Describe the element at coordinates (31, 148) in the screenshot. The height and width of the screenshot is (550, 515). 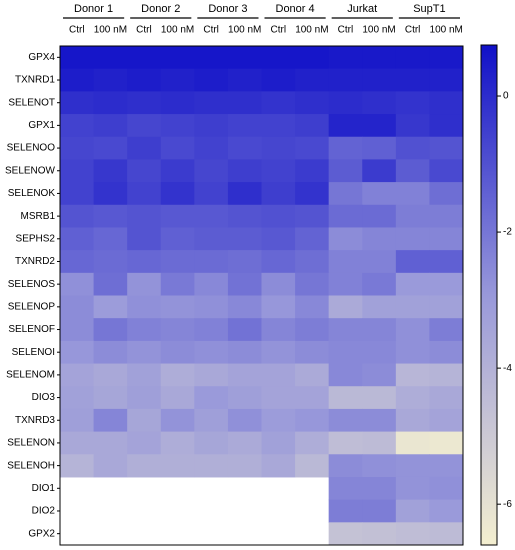
I see `row-label: SELENOO` at that location.